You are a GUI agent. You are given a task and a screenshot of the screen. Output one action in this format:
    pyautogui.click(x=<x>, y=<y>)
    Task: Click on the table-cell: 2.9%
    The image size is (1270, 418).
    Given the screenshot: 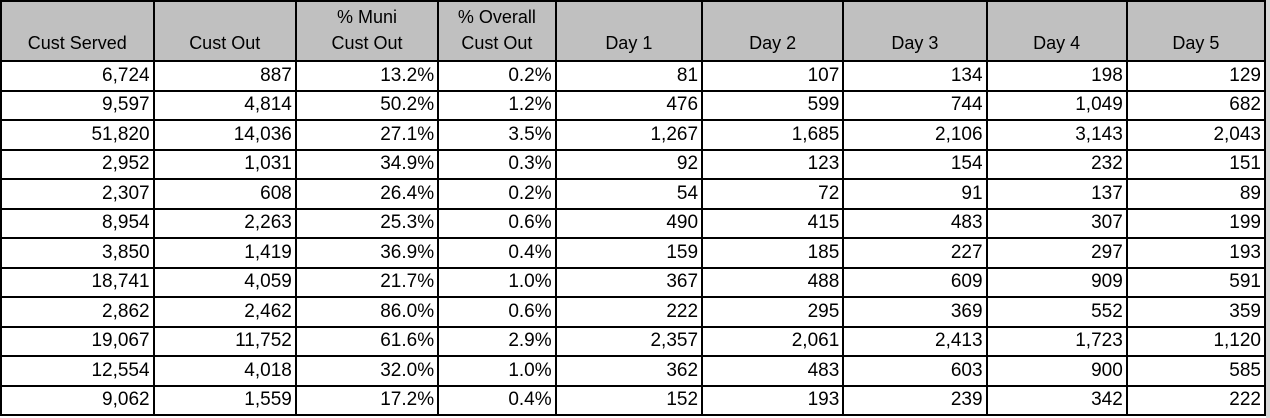 What is the action you would take?
    pyautogui.click(x=497, y=341)
    